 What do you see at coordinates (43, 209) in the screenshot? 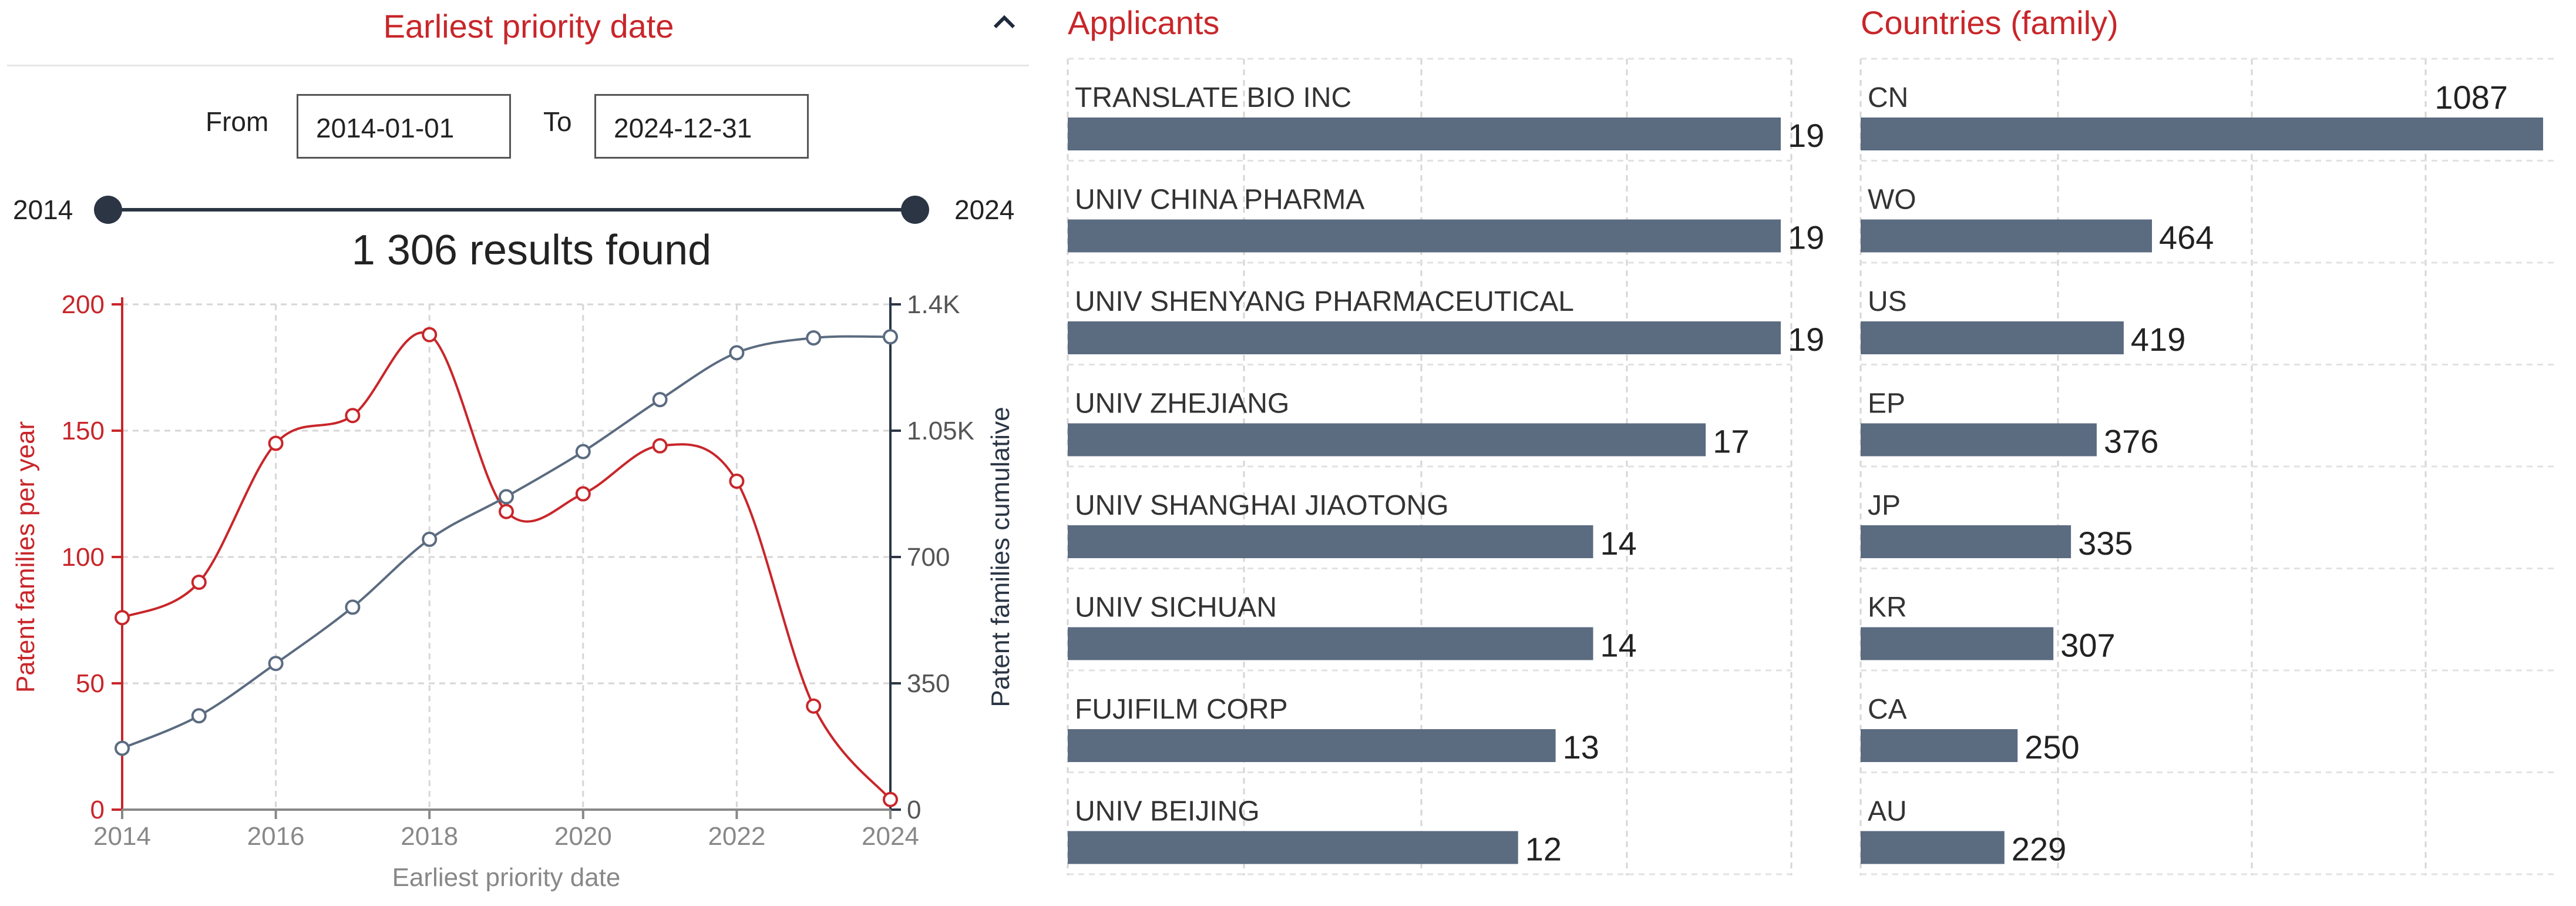
I see `slider-min-label: 2014` at bounding box center [43, 209].